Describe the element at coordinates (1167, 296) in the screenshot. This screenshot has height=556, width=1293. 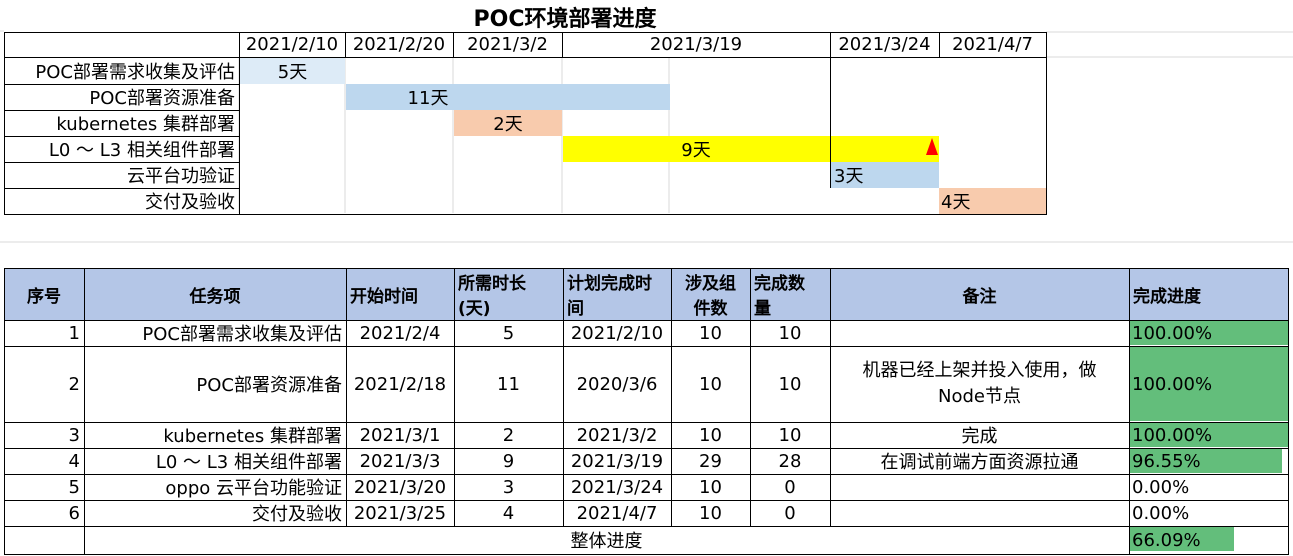
I see `header-progress: 完成进度` at that location.